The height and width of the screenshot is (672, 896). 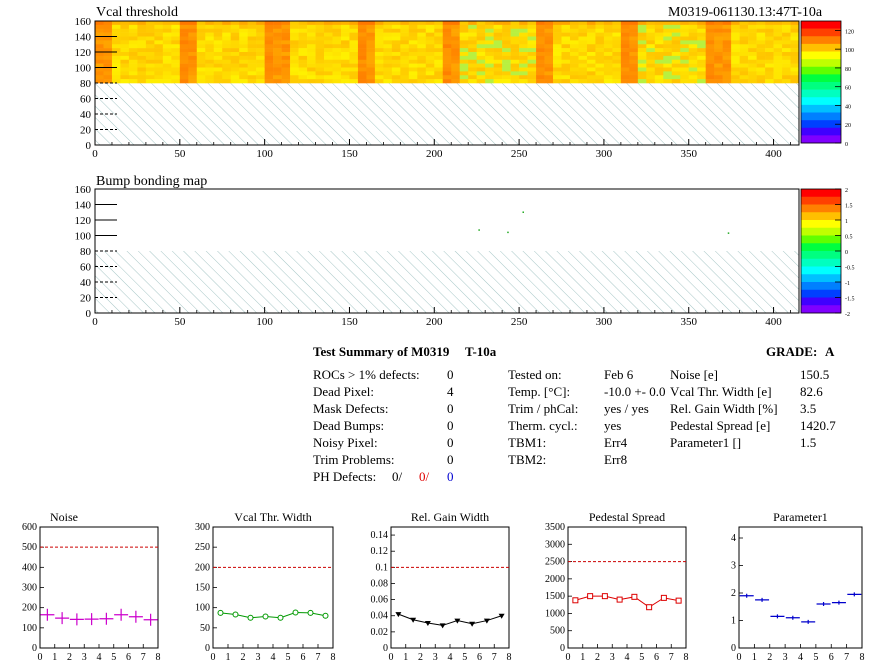 What do you see at coordinates (450, 657) in the screenshot?
I see `gain-width-chart-xtick-label: 4` at bounding box center [450, 657].